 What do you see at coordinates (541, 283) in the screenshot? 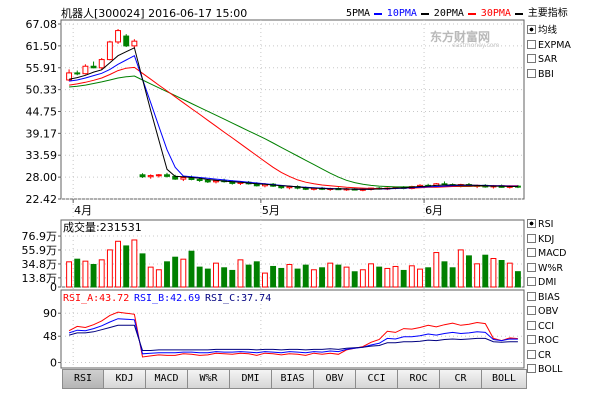
I see `indicator-option: DMI` at bounding box center [541, 283].